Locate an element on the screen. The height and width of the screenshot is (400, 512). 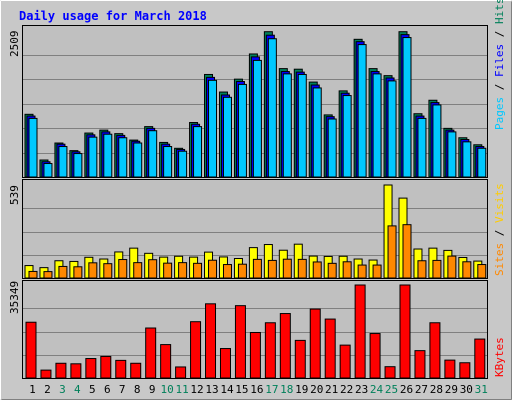
x-tick-label: 3 is located at coordinates (62, 389).